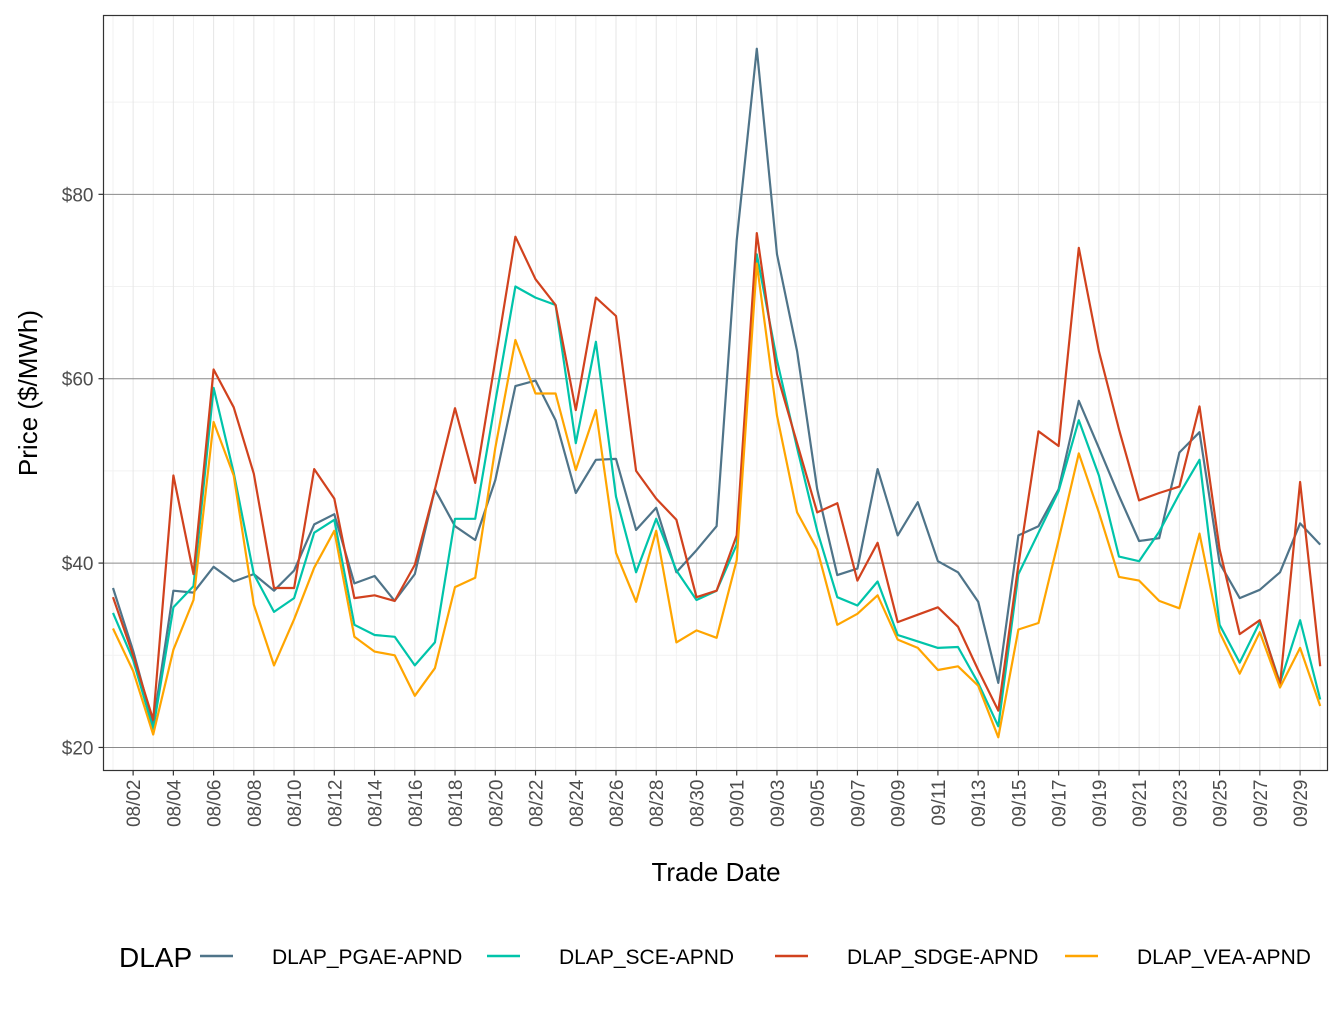 Image resolution: width=1344 pixels, height=1013 pixels. What do you see at coordinates (416, 804) in the screenshot?
I see `x-tick-label: 08/16` at bounding box center [416, 804].